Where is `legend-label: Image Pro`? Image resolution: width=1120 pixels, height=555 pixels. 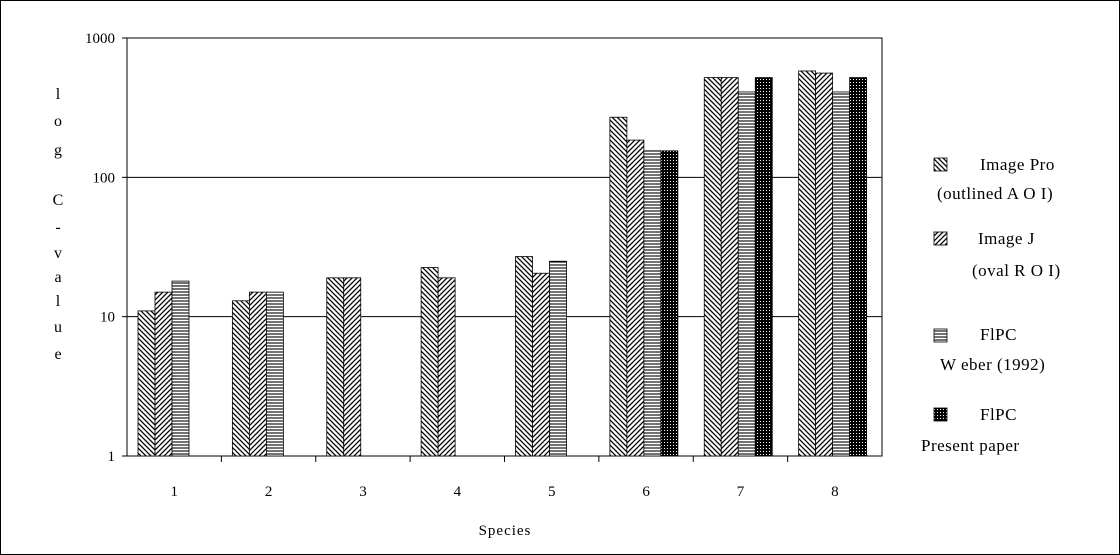 legend-label: Image Pro is located at coordinates (1017, 164).